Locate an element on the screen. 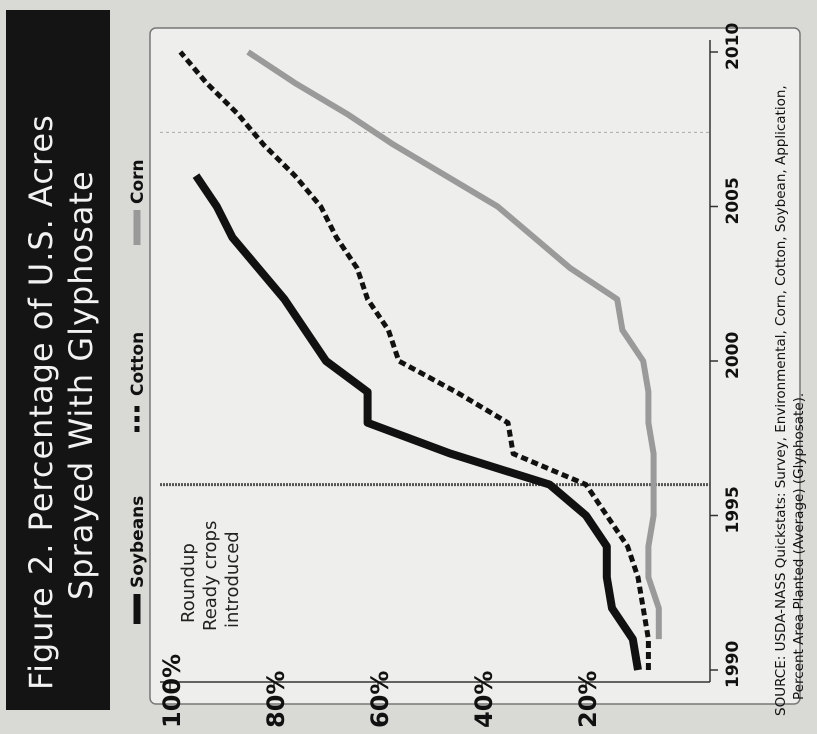 This screenshot has height=734, width=817. chart-title-line1: Figure 2. Percentage of U.S. Acres is located at coordinates (41, 402).